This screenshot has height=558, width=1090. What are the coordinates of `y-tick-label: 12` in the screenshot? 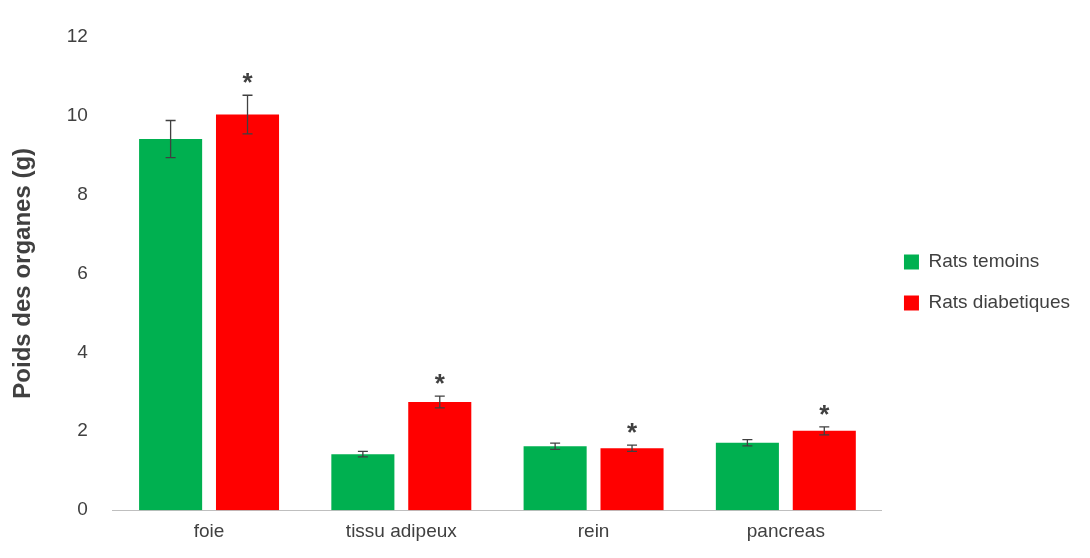 It's located at (77, 35).